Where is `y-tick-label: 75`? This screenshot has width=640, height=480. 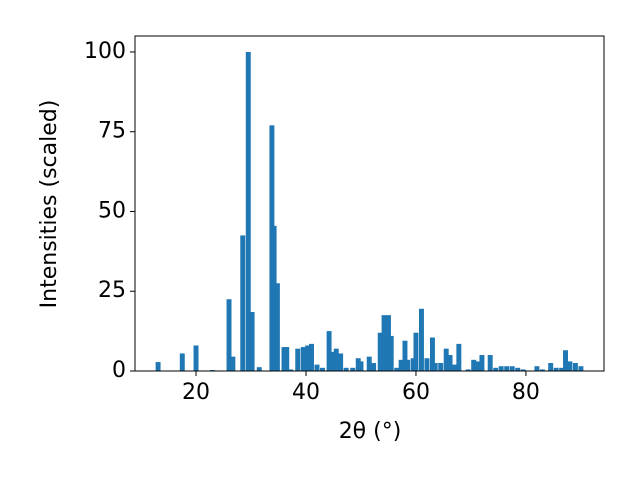
y-tick-label: 75 is located at coordinates (112, 131).